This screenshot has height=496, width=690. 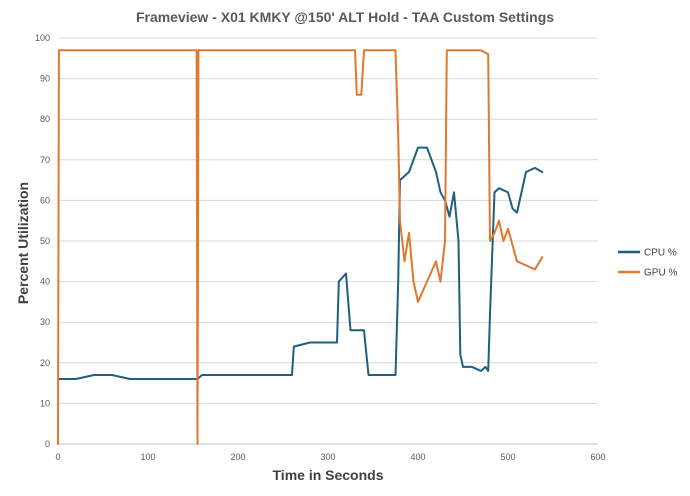 I want to click on x-tick-label: 500, so click(x=507, y=457).